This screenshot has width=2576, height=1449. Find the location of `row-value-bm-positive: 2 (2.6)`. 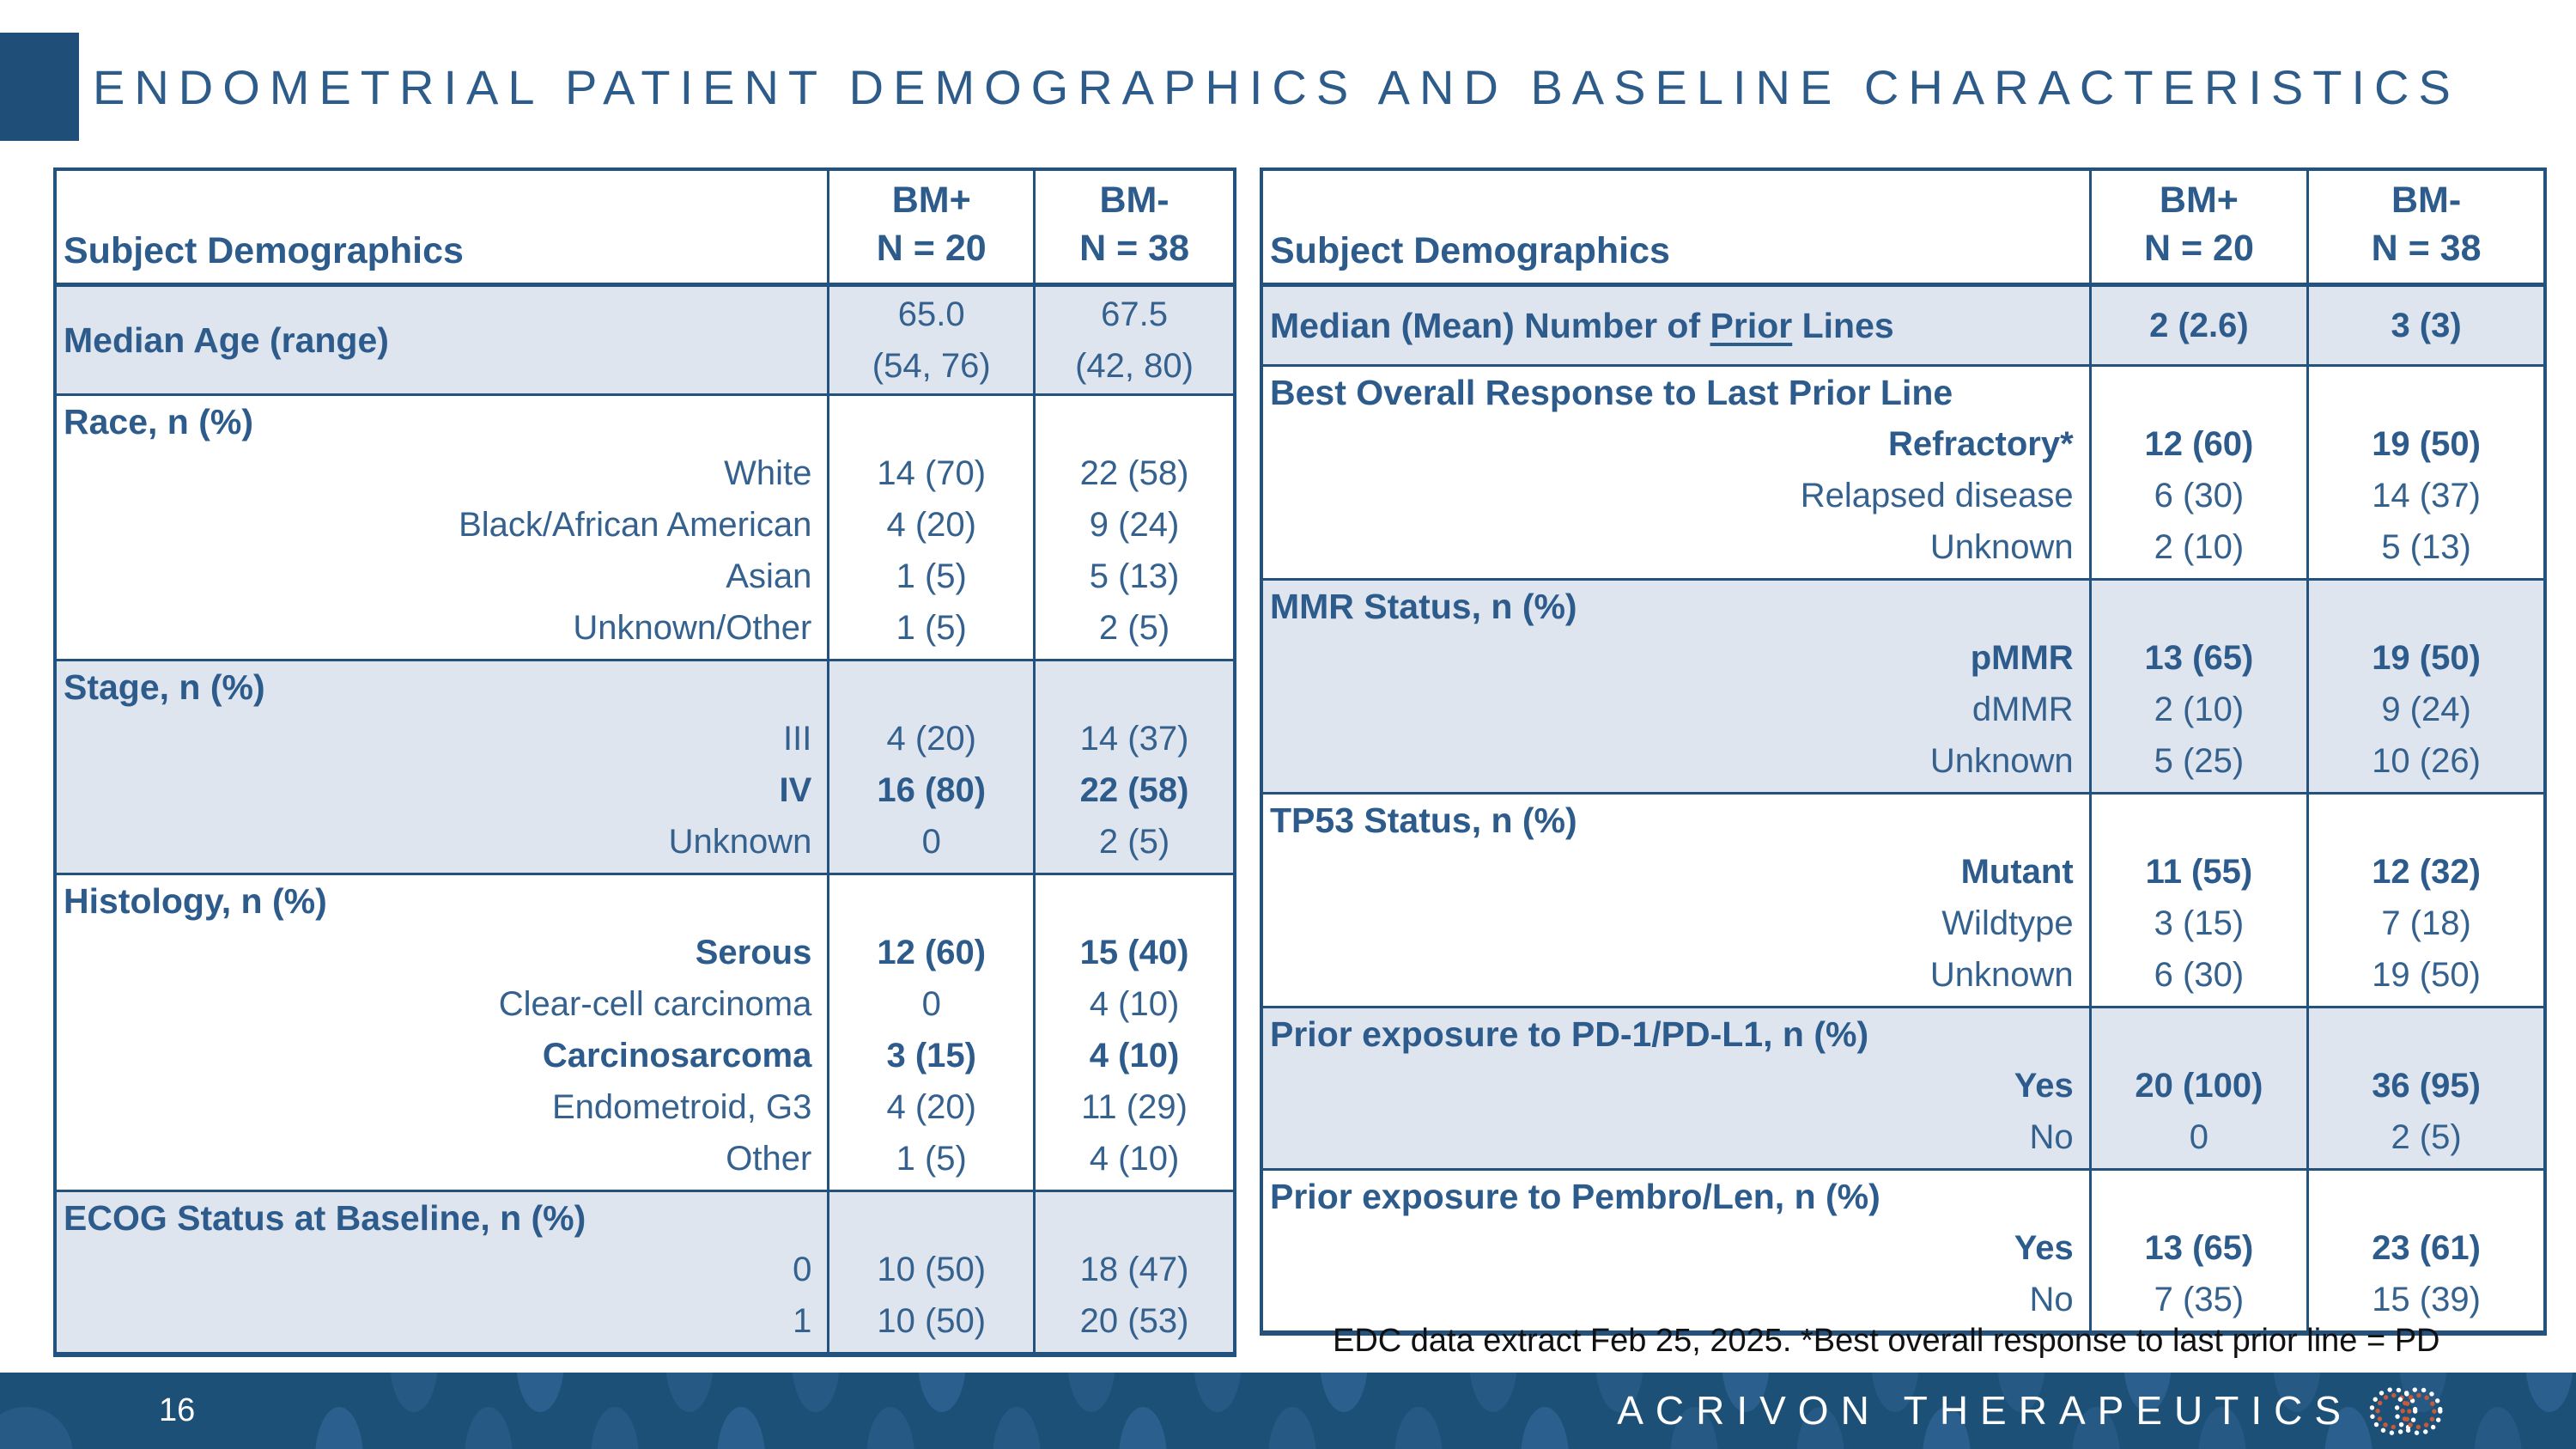

row-value-bm-positive: 2 (2.6) is located at coordinates (2199, 325).